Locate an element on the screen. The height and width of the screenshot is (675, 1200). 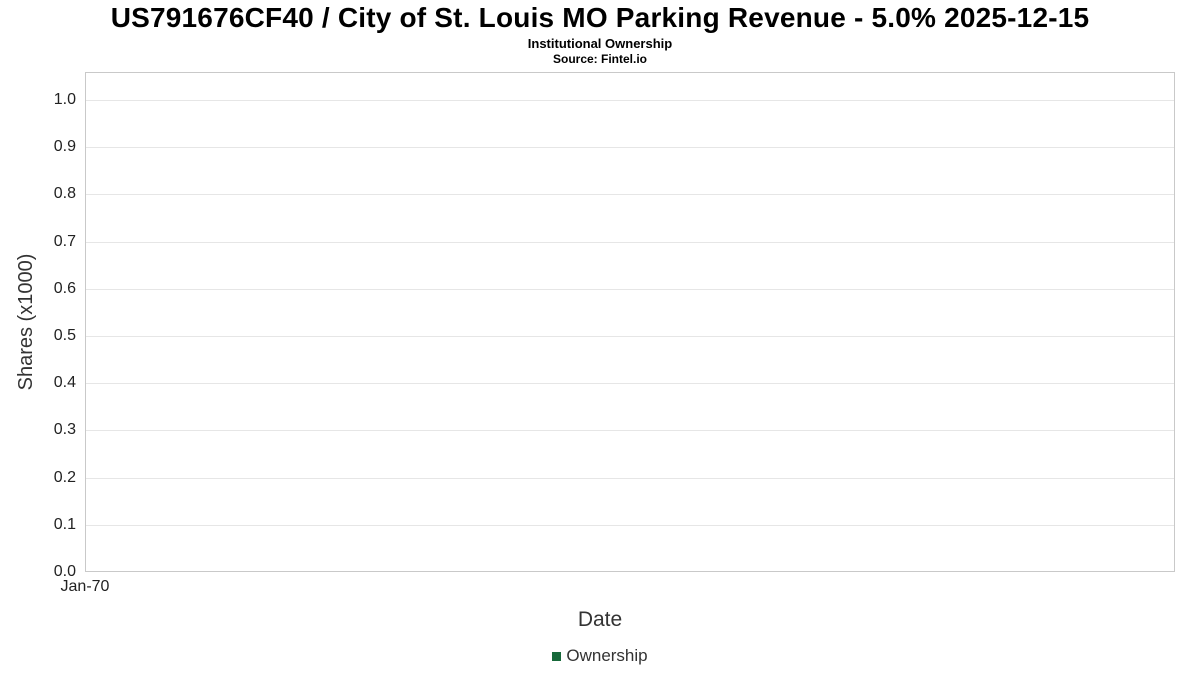
legend: Ownership is located at coordinates (600, 656).